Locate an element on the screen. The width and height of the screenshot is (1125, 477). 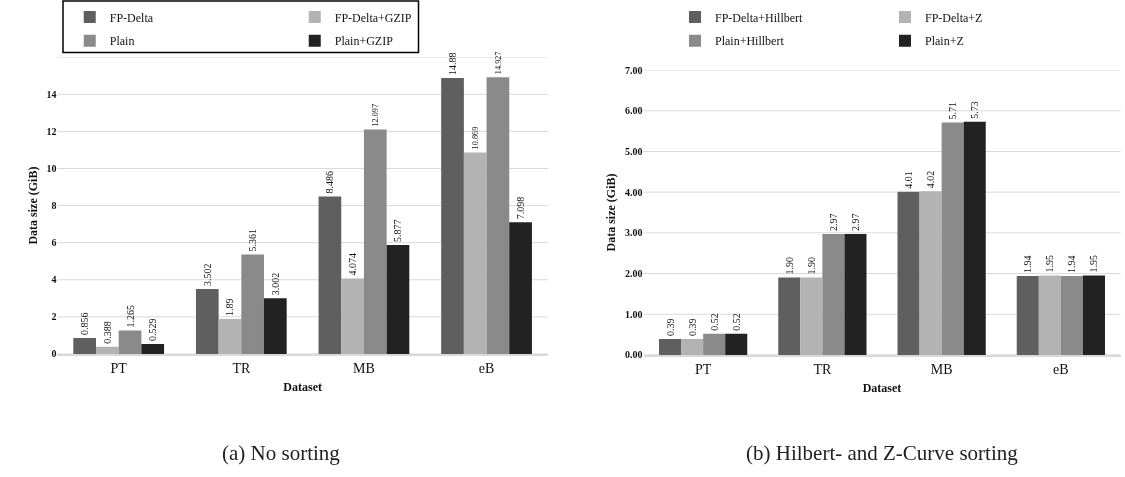
y-tick-label: 7.00 is located at coordinates (634, 70).